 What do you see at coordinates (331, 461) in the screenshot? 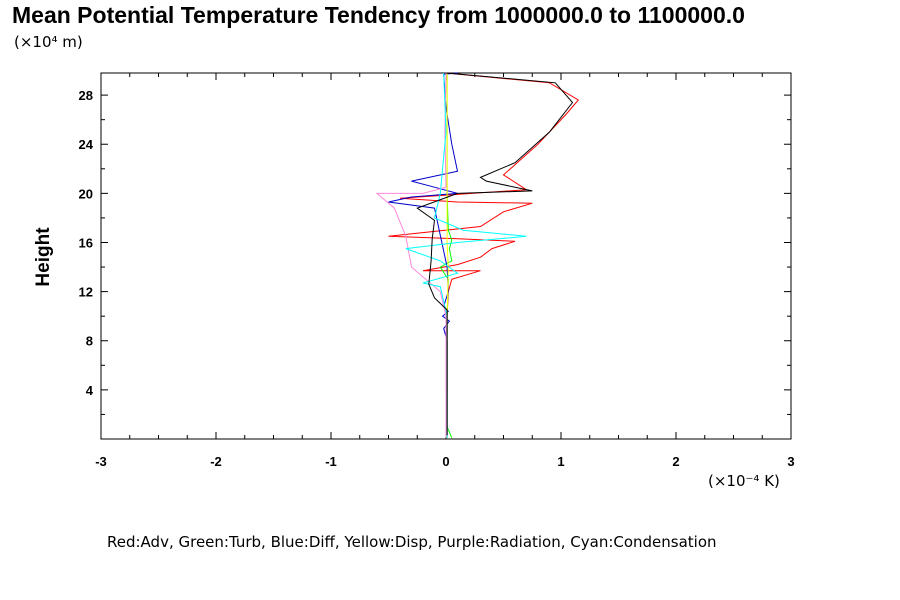
I see `x-tick-label: -1` at bounding box center [331, 461].